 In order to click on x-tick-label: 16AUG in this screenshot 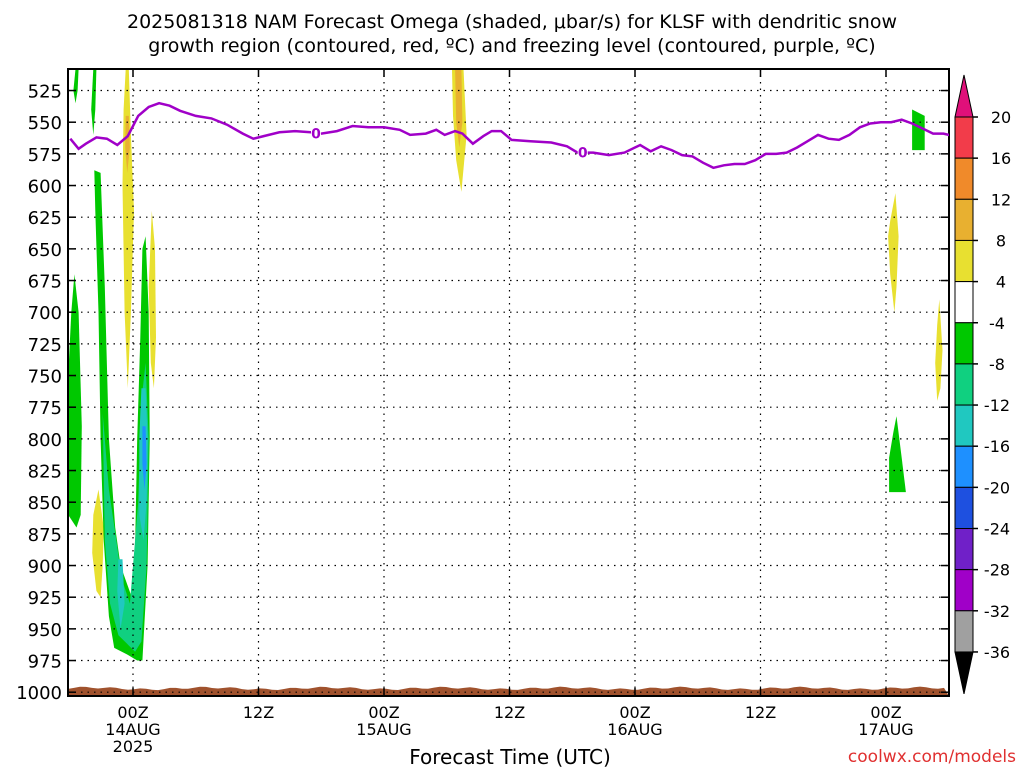, I will do `click(634, 729)`.